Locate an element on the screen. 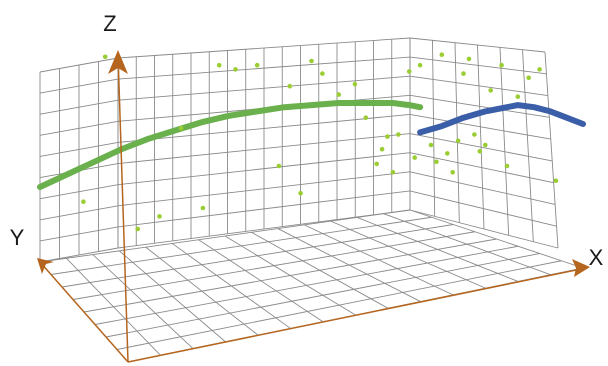  x-axis-label: X is located at coordinates (596, 257).